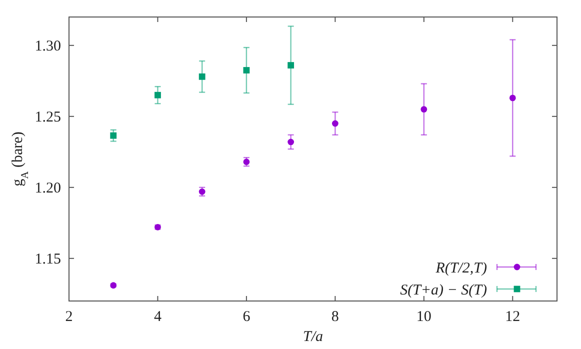 The width and height of the screenshot is (581, 349). Describe the element at coordinates (47, 46) in the screenshot. I see `y-tick-label: 1.30` at that location.